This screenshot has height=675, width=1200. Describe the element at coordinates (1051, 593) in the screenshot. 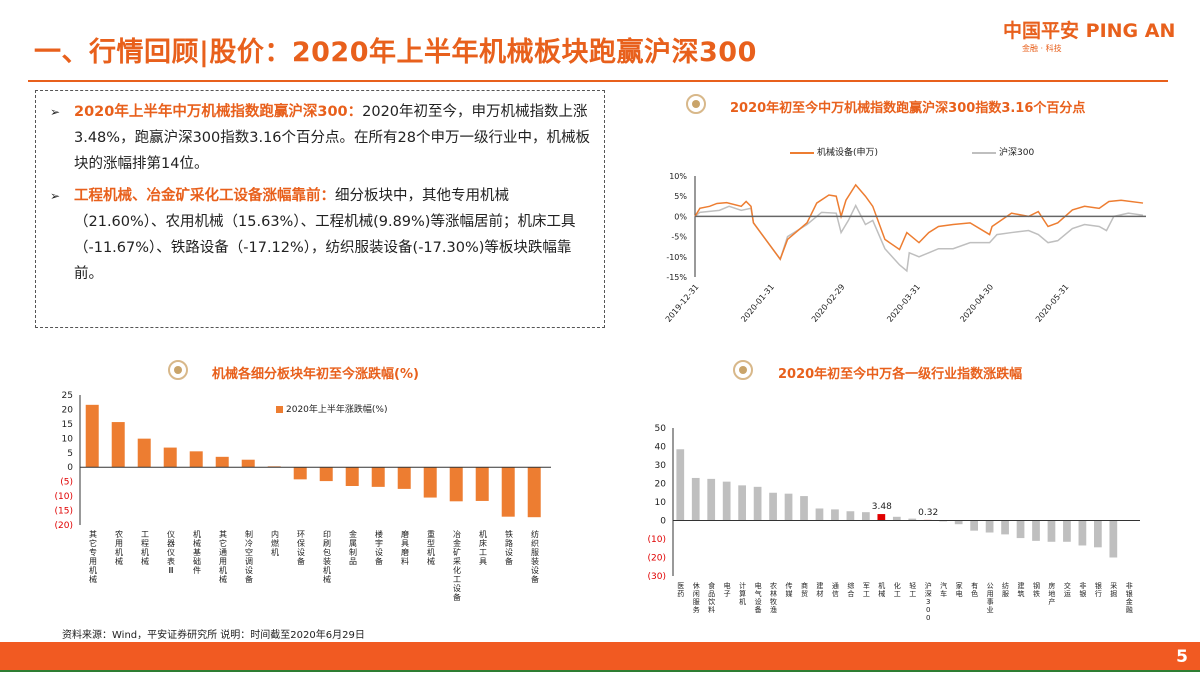

I see `x-category-label: 房地产` at that location.